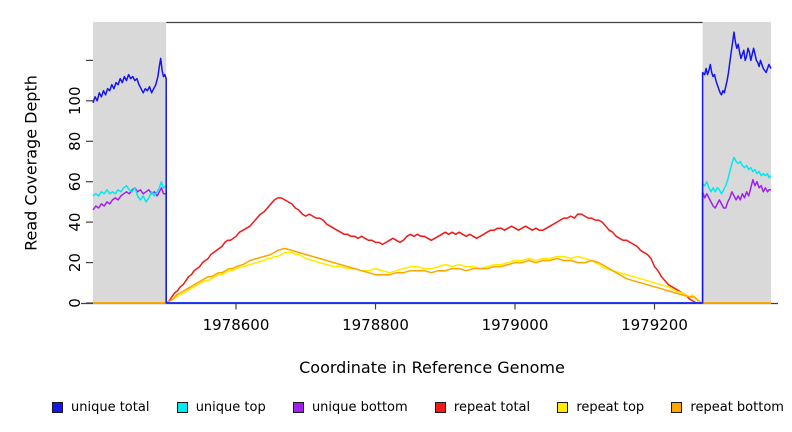 The width and height of the screenshot is (792, 432). I want to click on y-tick-label: 20, so click(75, 262).